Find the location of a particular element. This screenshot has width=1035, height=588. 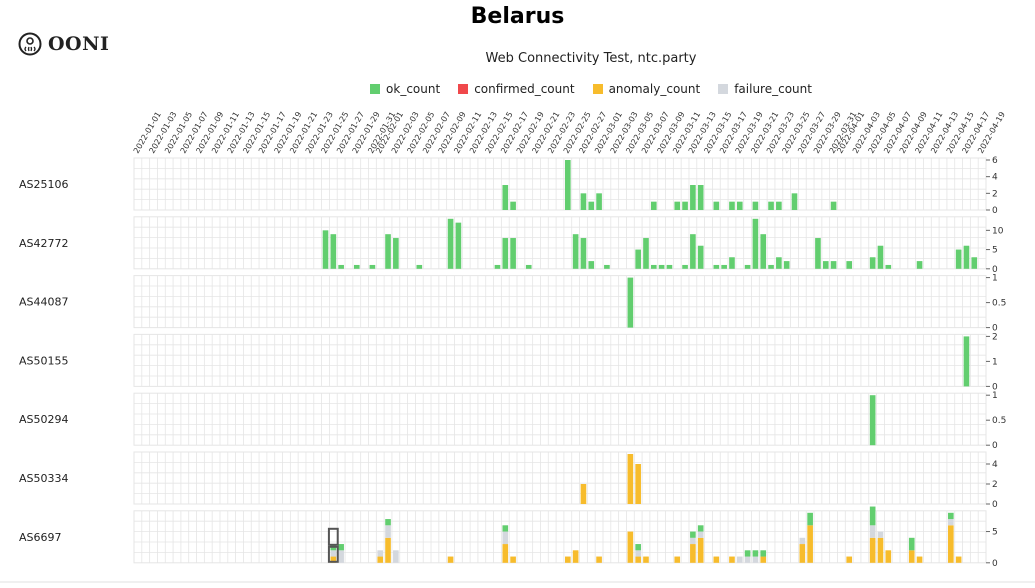

legend-item-anomaly_count: anomaly_count is located at coordinates (646, 89).